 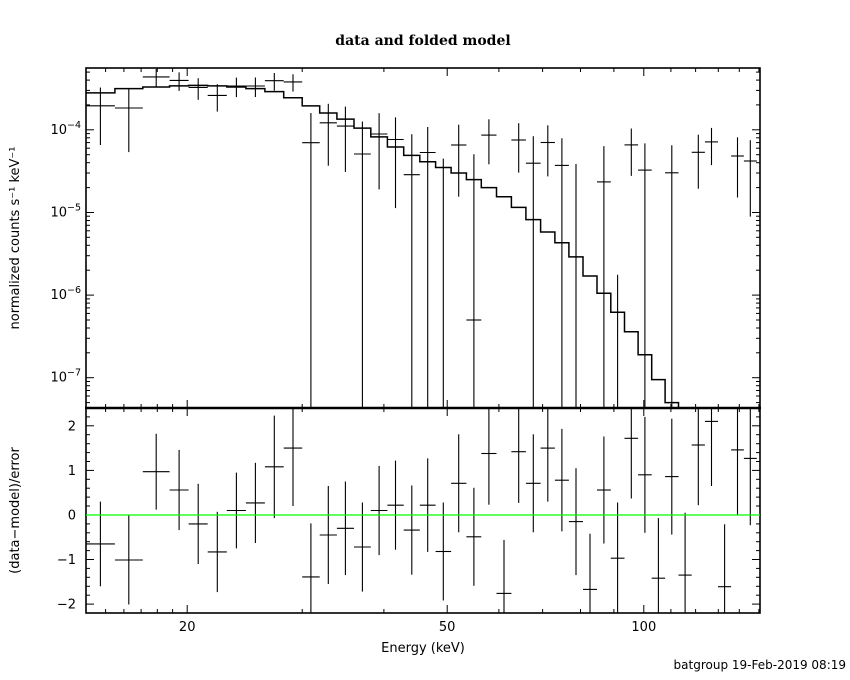 I want to click on y-tick-label-bottom: 0, so click(x=72, y=515).